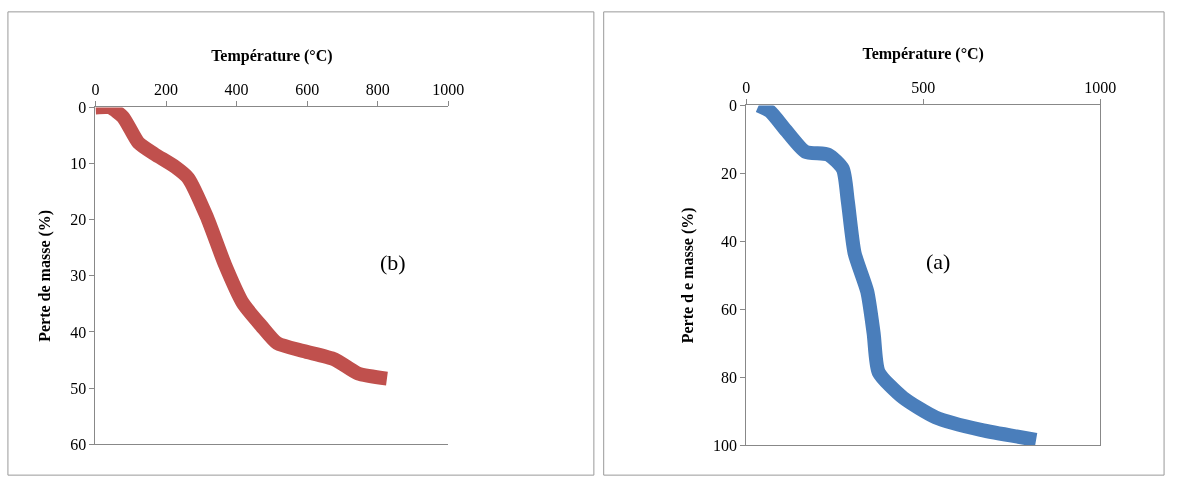 The width and height of the screenshot is (1184, 488). What do you see at coordinates (393, 262) in the screenshot?
I see `annotation: (b)` at bounding box center [393, 262].